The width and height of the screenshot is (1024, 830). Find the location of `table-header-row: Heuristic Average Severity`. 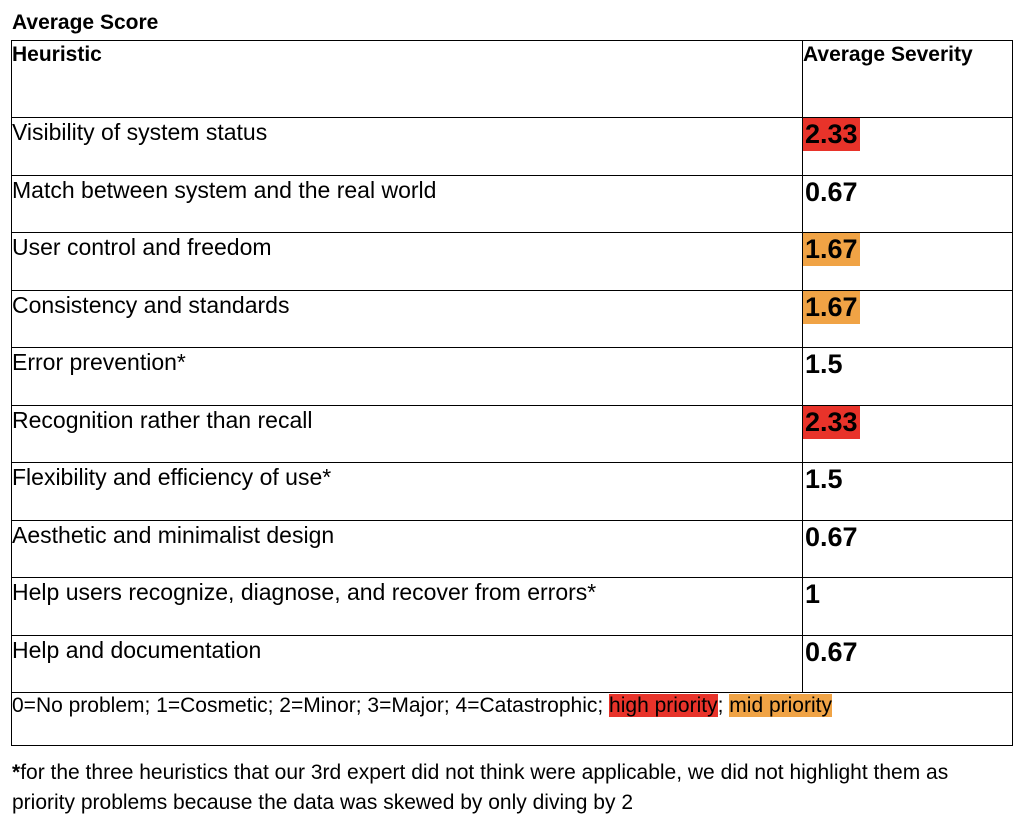

table-header-row: Heuristic Average Severity is located at coordinates (512, 79).